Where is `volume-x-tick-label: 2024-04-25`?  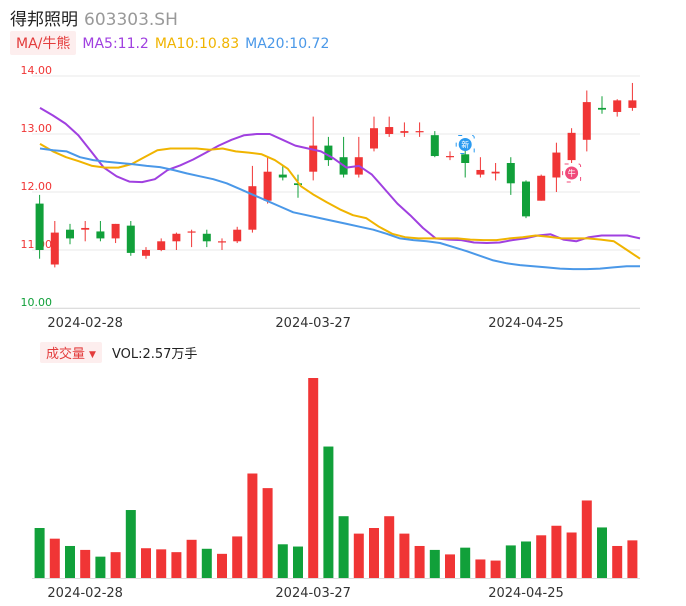 volume-x-tick-label: 2024-04-25 is located at coordinates (526, 593).